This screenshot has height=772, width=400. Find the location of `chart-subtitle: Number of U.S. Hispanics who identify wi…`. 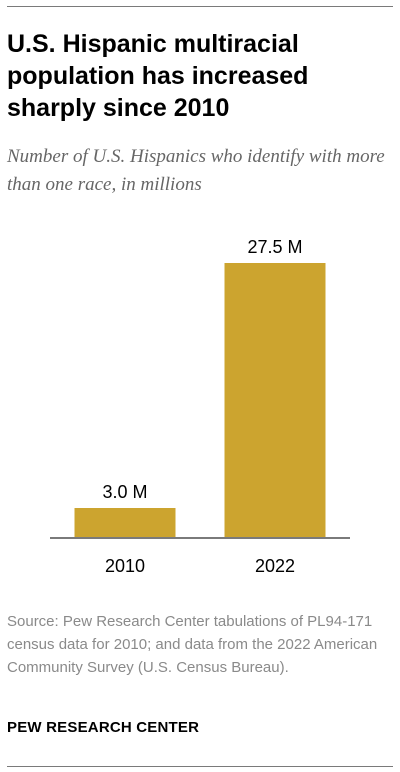

chart-subtitle: Number of U.S. Hispanics who identify wi… is located at coordinates (196, 170).